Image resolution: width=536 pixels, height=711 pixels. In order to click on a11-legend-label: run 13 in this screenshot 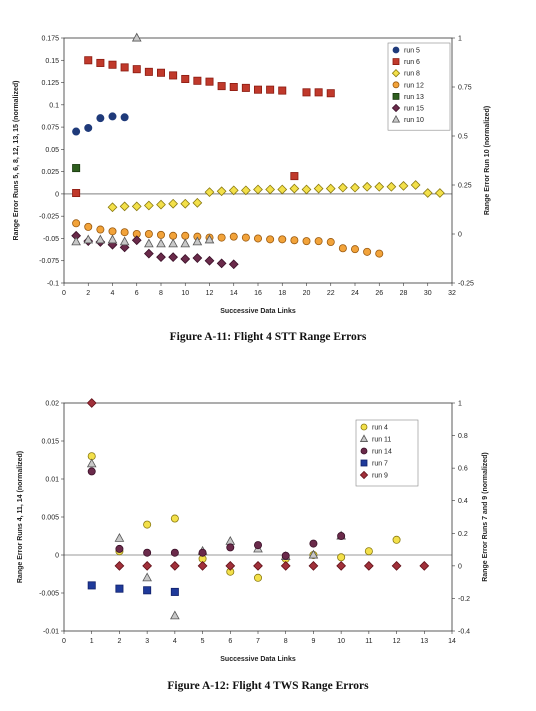, I will do `click(414, 97)`.